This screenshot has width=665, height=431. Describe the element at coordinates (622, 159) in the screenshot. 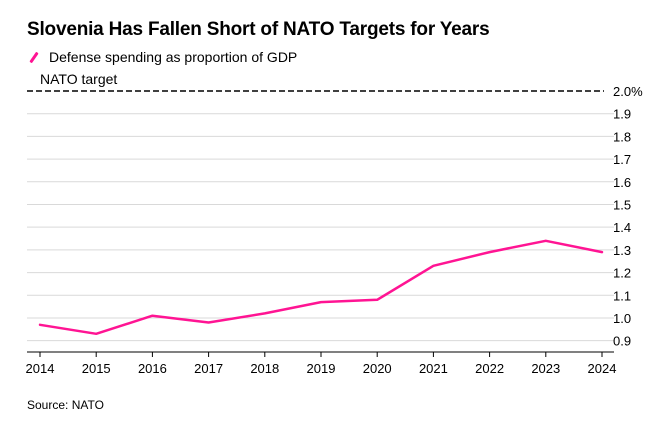

I see `y-tick-label: 1.7` at that location.